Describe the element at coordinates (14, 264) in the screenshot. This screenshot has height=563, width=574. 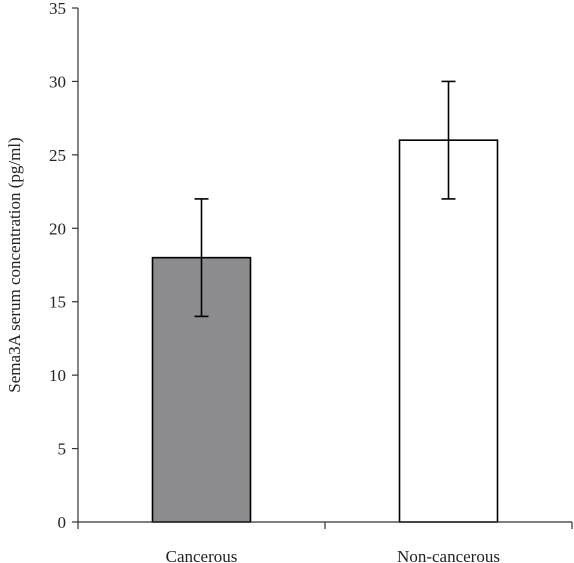
I see `y-axis-title: Sema3A serum concentration (pg/ml)` at that location.